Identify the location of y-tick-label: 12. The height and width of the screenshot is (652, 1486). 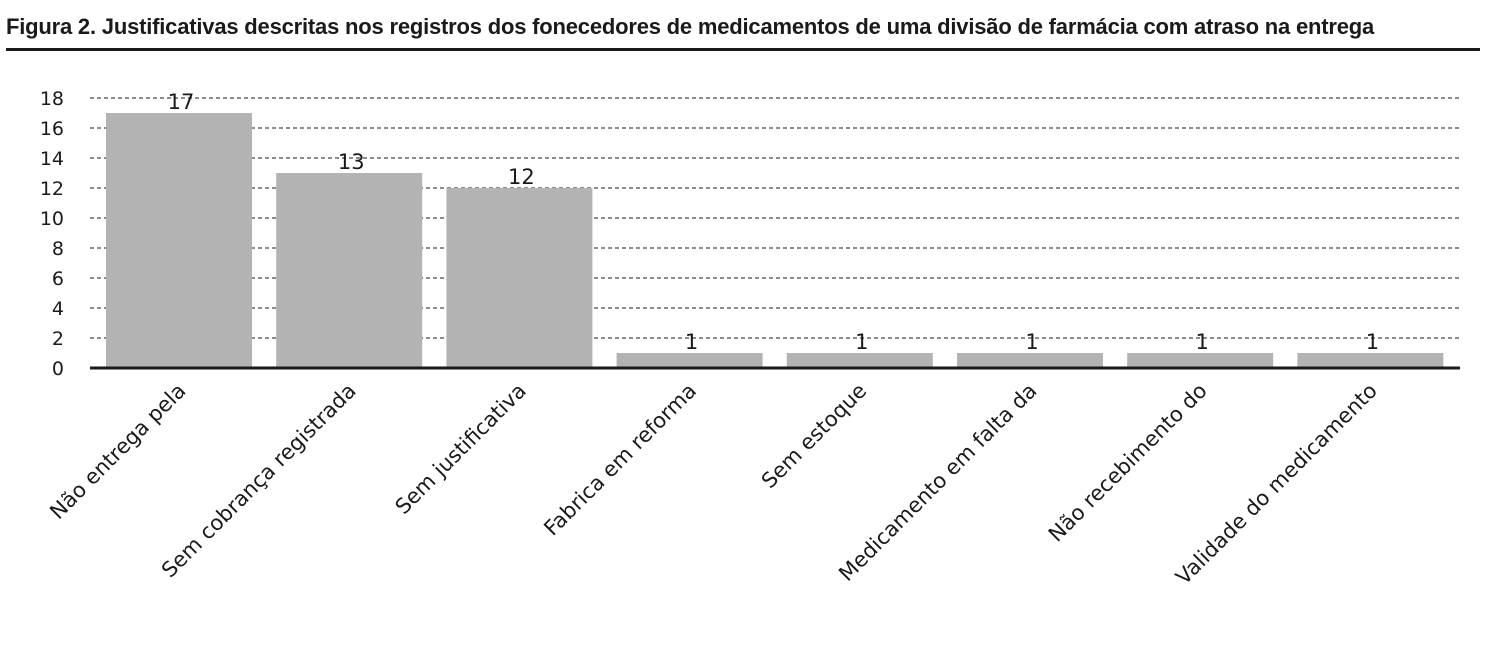
(52, 189).